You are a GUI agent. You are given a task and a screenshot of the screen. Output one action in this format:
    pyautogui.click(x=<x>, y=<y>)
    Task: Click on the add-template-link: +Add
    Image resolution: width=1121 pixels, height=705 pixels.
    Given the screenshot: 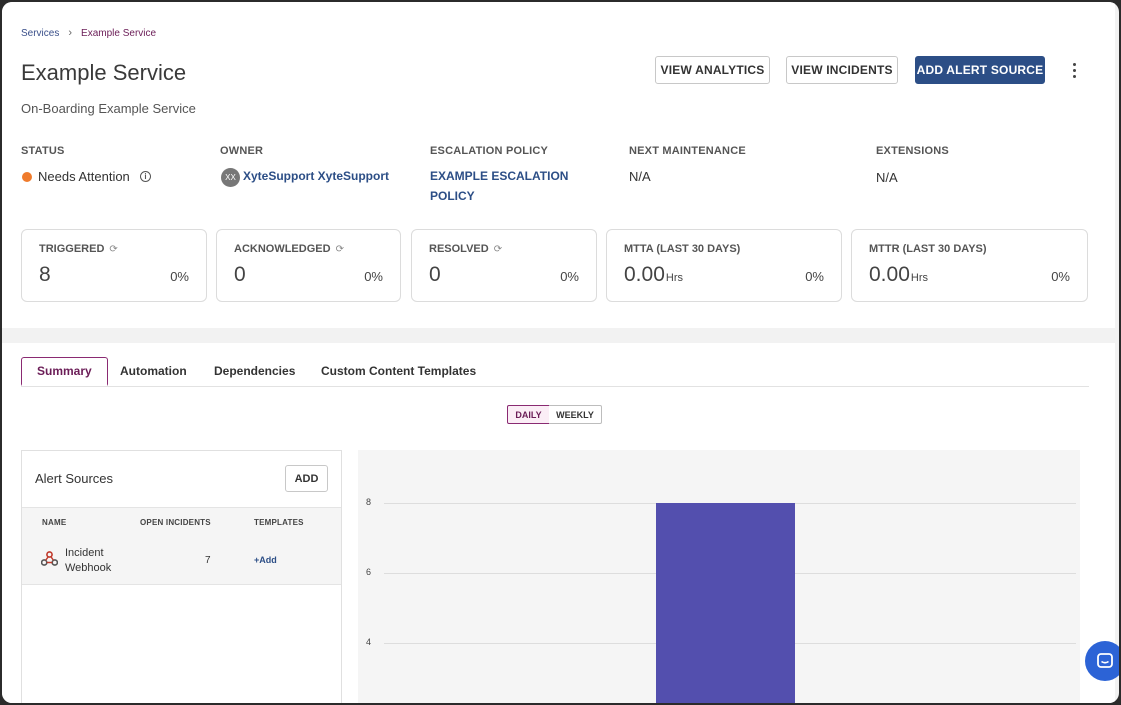 What is the action you would take?
    pyautogui.click(x=265, y=560)
    